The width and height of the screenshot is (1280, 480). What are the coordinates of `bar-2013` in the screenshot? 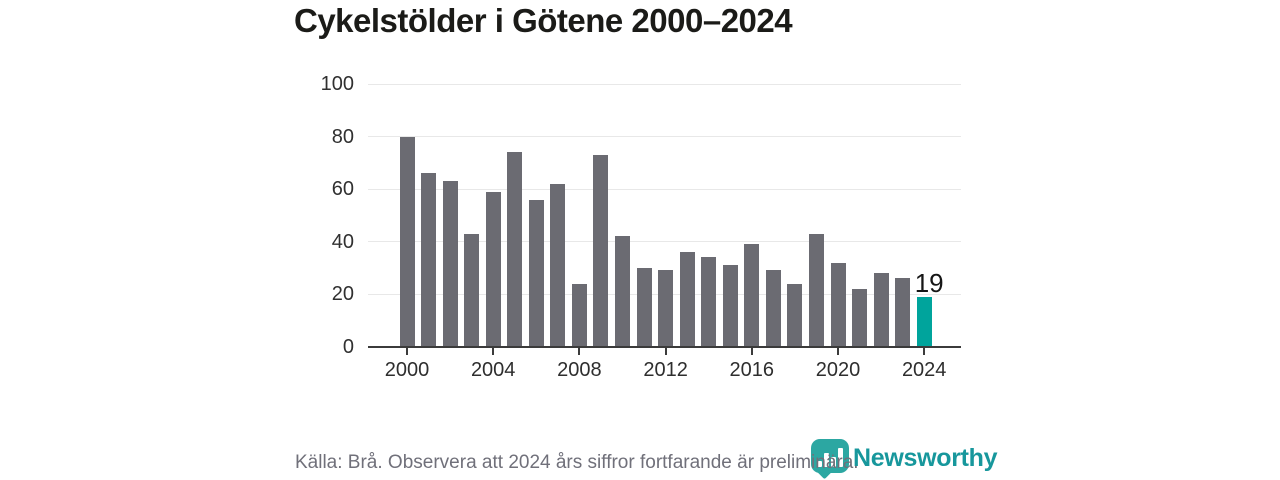 It's located at (687, 299).